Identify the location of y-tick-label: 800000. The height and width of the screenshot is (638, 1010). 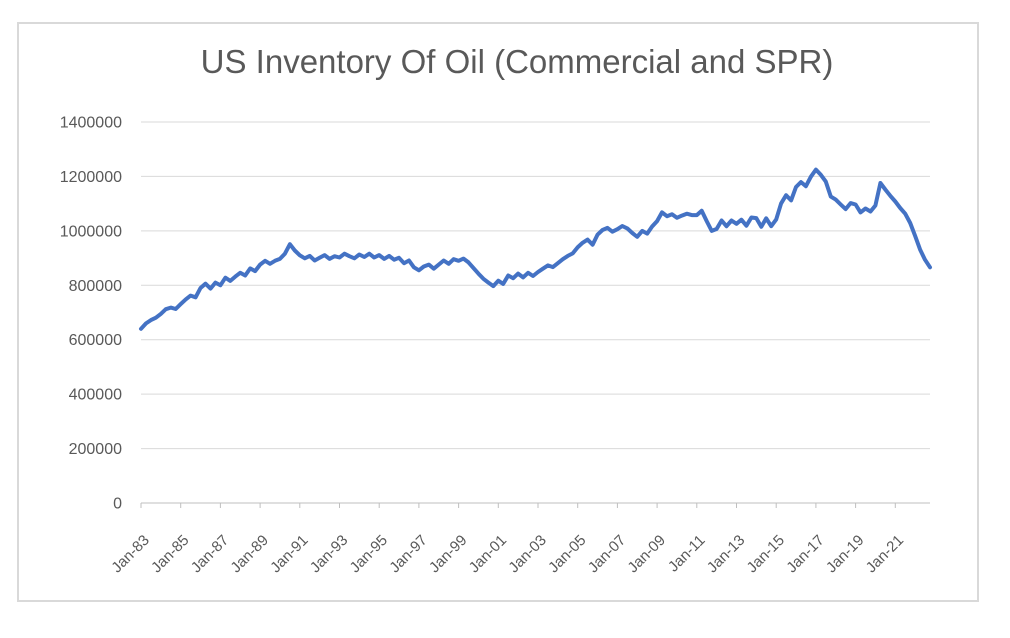
(95, 286).